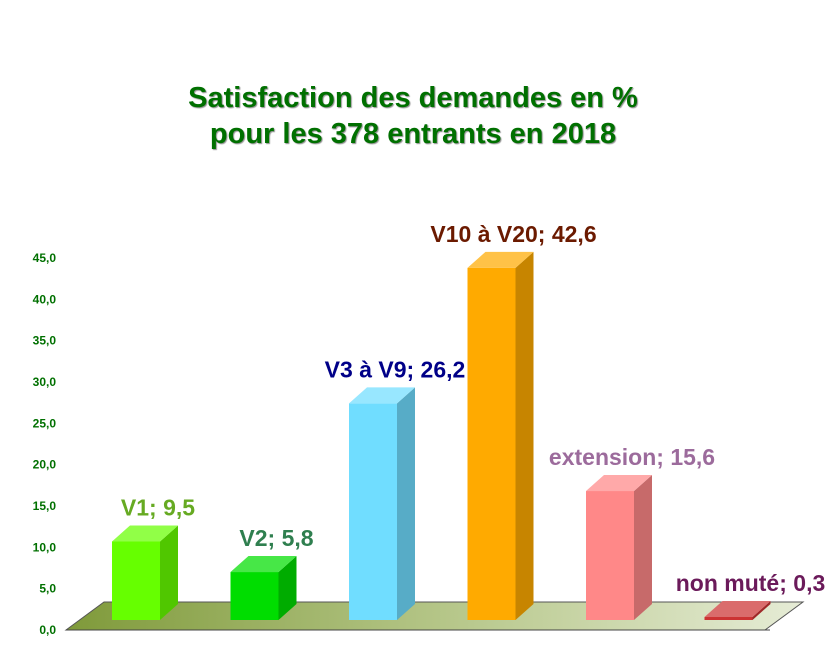 This screenshot has width=836, height=657. Describe the element at coordinates (47, 589) in the screenshot. I see `y-tick-label: 5,0` at that location.